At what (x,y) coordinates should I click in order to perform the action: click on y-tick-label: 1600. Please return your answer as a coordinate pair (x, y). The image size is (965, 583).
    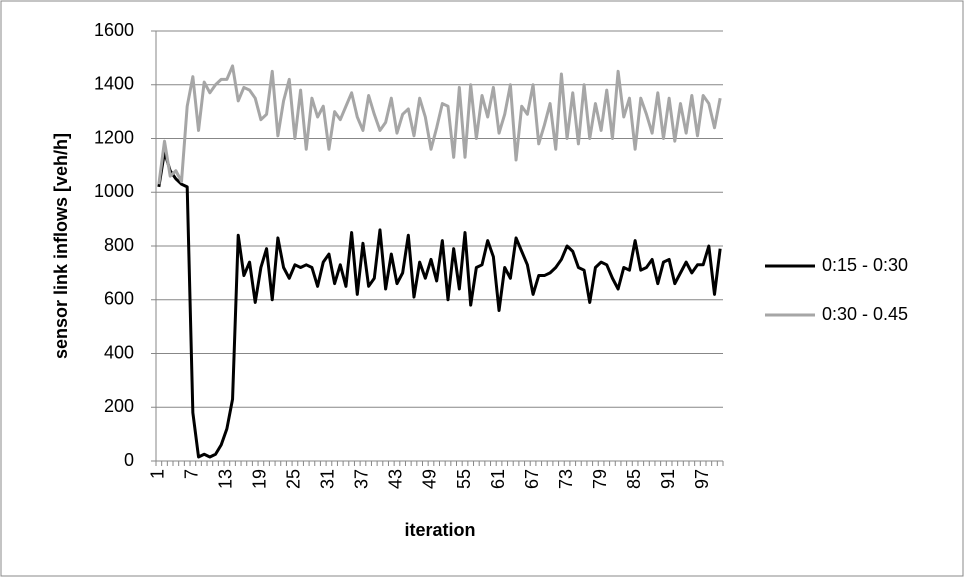
    Looking at the image, I should click on (114, 30).